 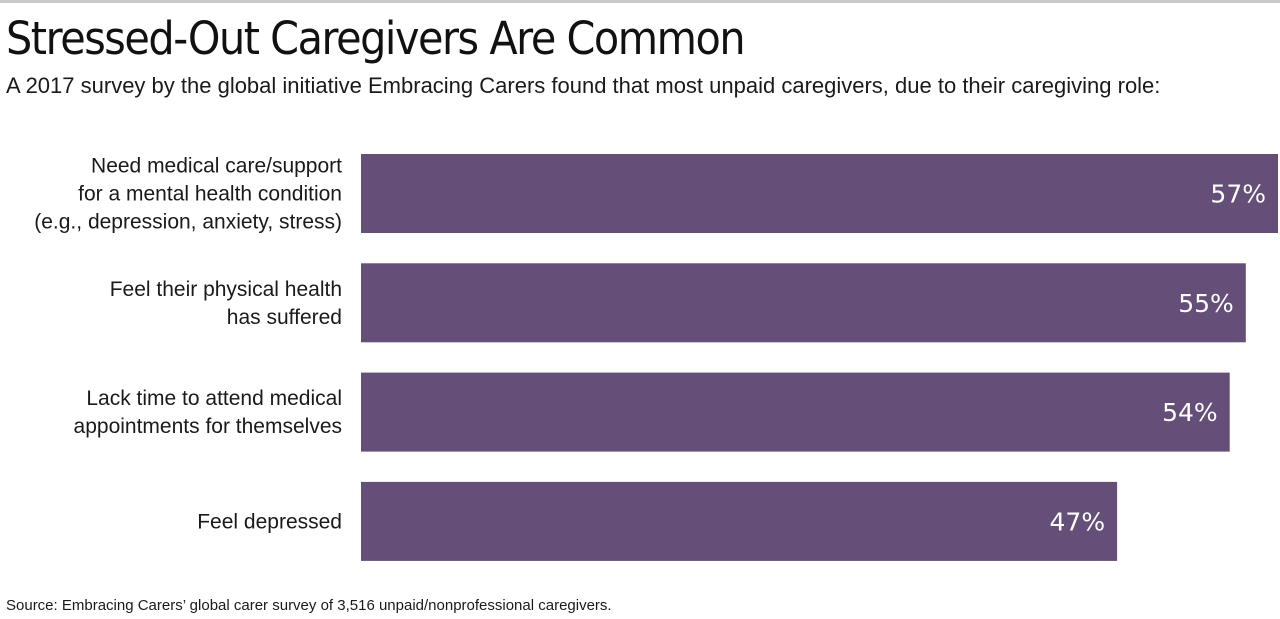 What do you see at coordinates (376, 38) in the screenshot?
I see `chart-title: Stressed-Out Caregivers Are Common` at bounding box center [376, 38].